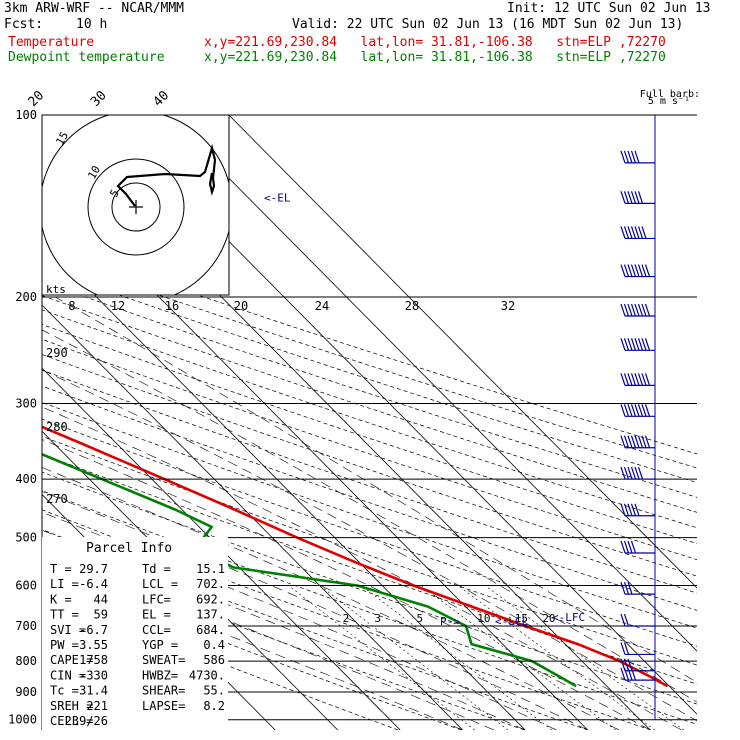  What do you see at coordinates (210, 630) in the screenshot?
I see `parcel-info-value: 684.` at bounding box center [210, 630].